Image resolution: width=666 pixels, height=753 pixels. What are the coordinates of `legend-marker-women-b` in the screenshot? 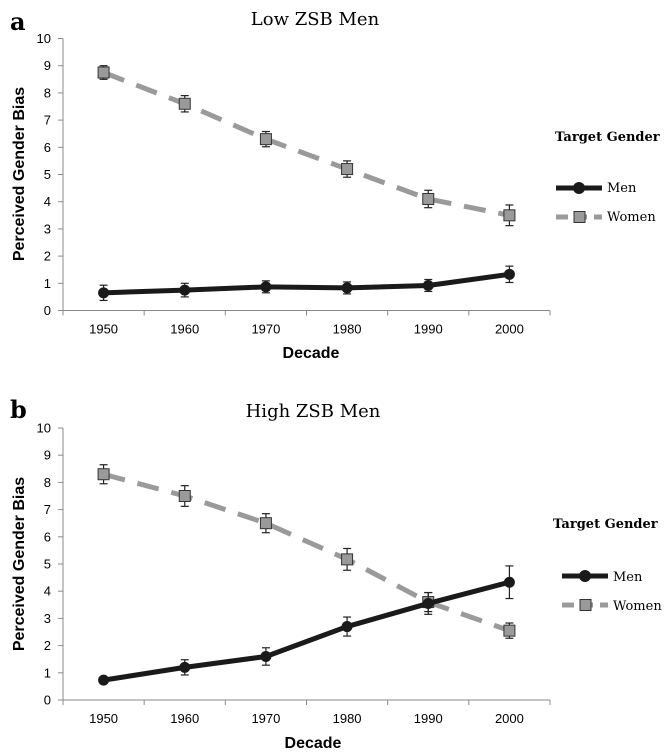 It's located at (585, 605).